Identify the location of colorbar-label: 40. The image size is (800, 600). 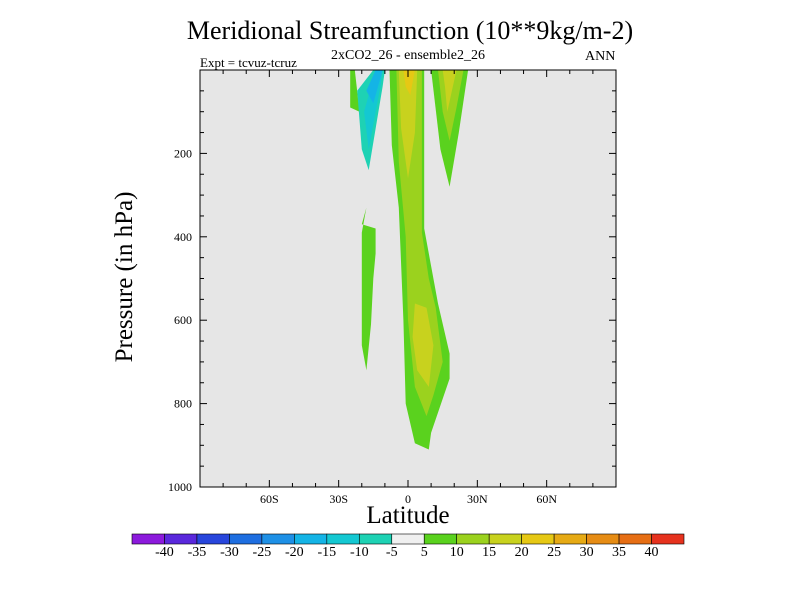
(651, 552).